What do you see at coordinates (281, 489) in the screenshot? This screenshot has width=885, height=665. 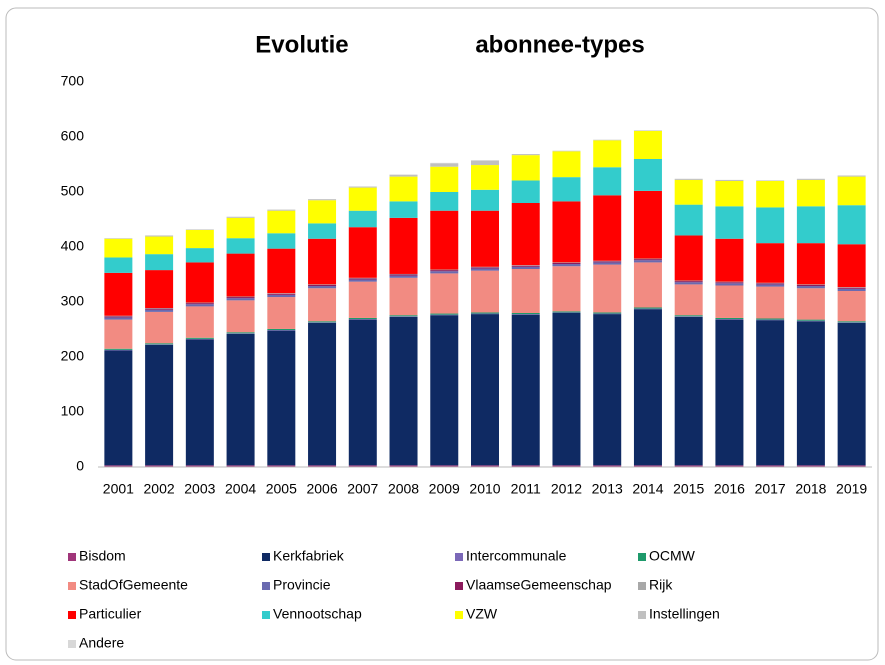 I see `x-tick-label: 2005` at bounding box center [281, 489].